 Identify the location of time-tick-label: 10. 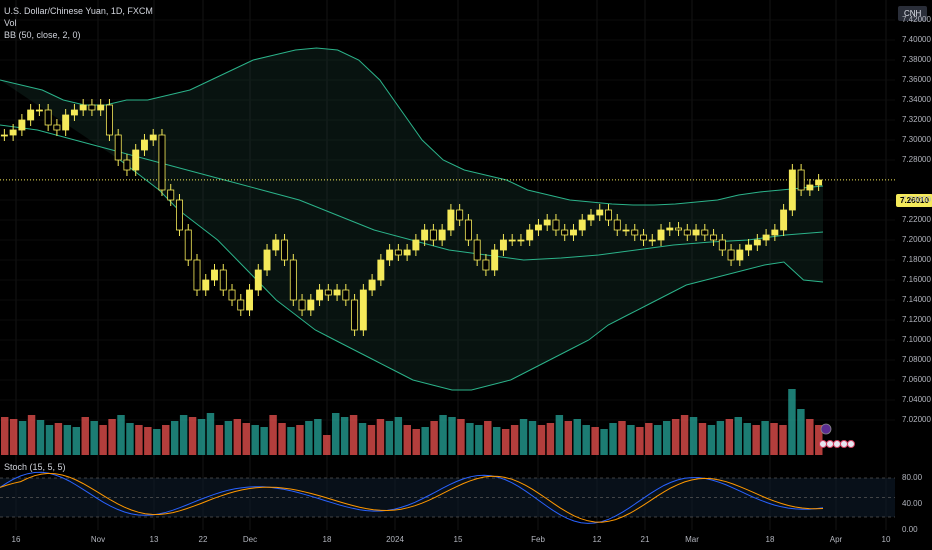
(886, 539).